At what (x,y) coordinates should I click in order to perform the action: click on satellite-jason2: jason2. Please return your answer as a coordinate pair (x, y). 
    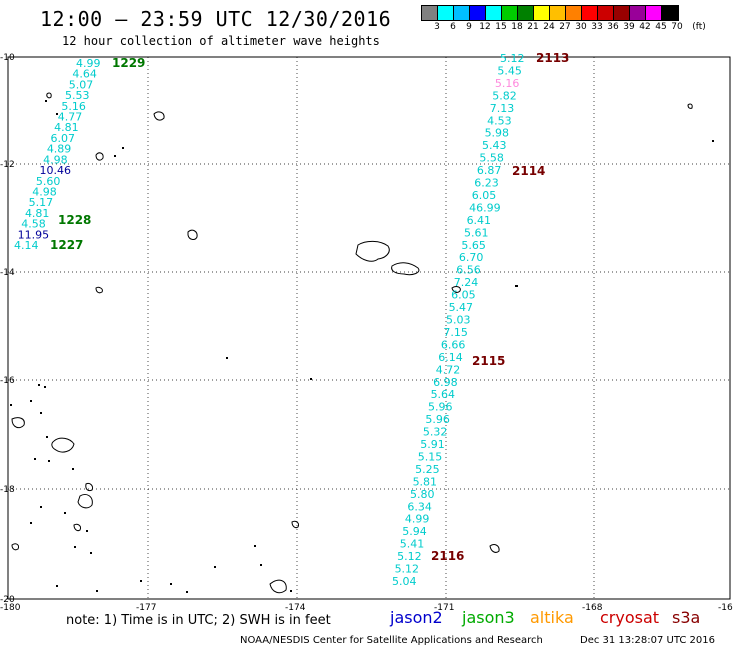
    Looking at the image, I should click on (416, 617).